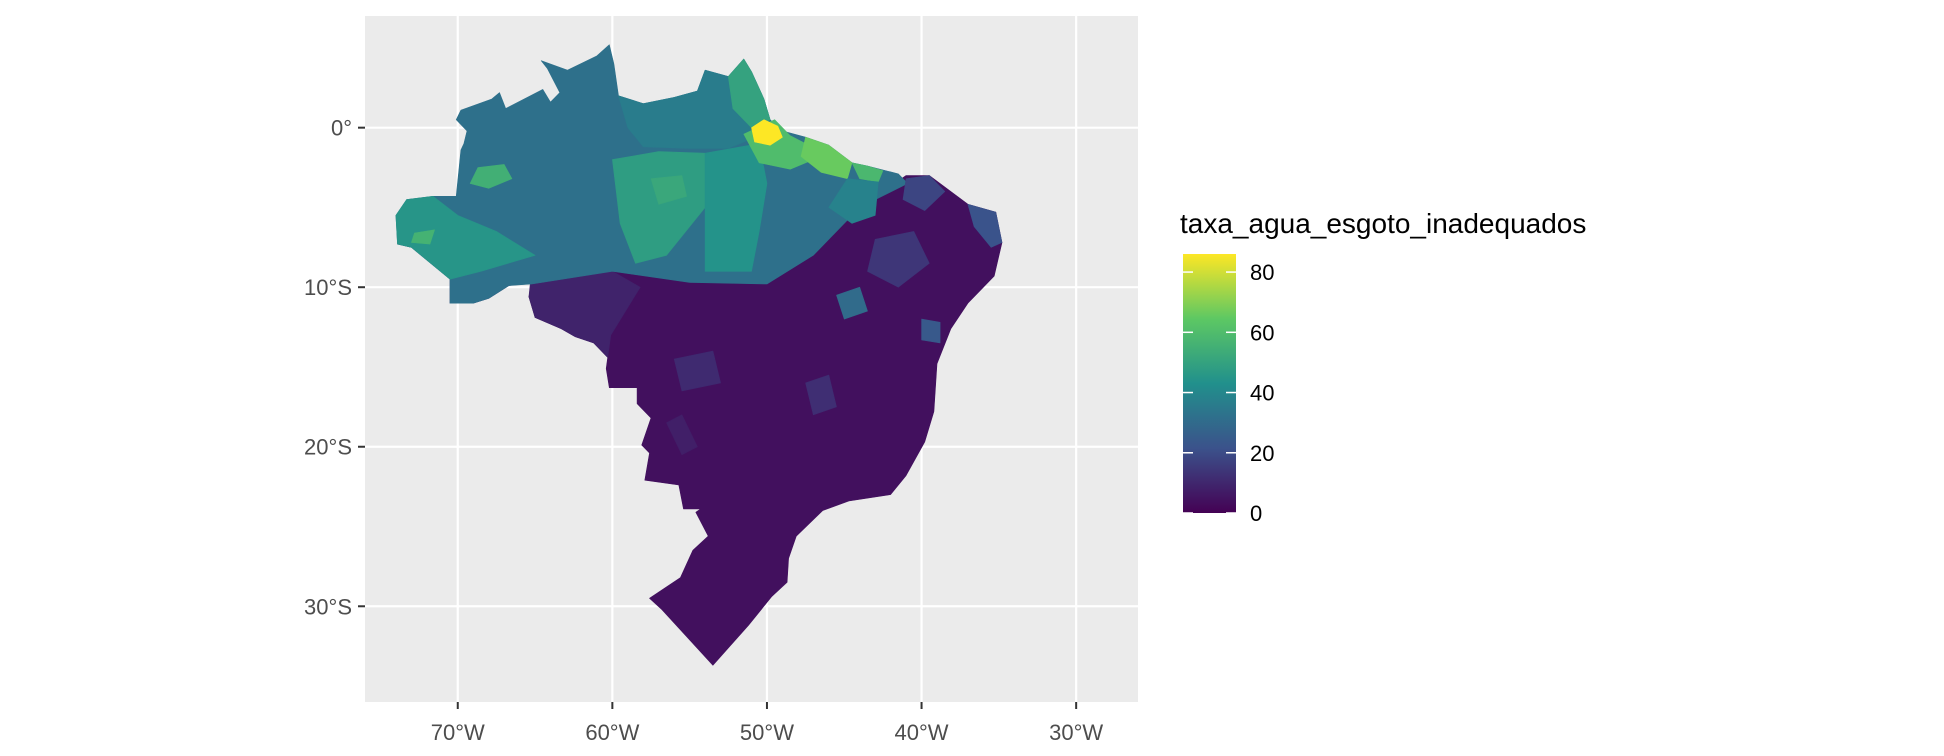  Describe the element at coordinates (1076, 732) in the screenshot. I see `x-tick-label: 30°W` at that location.